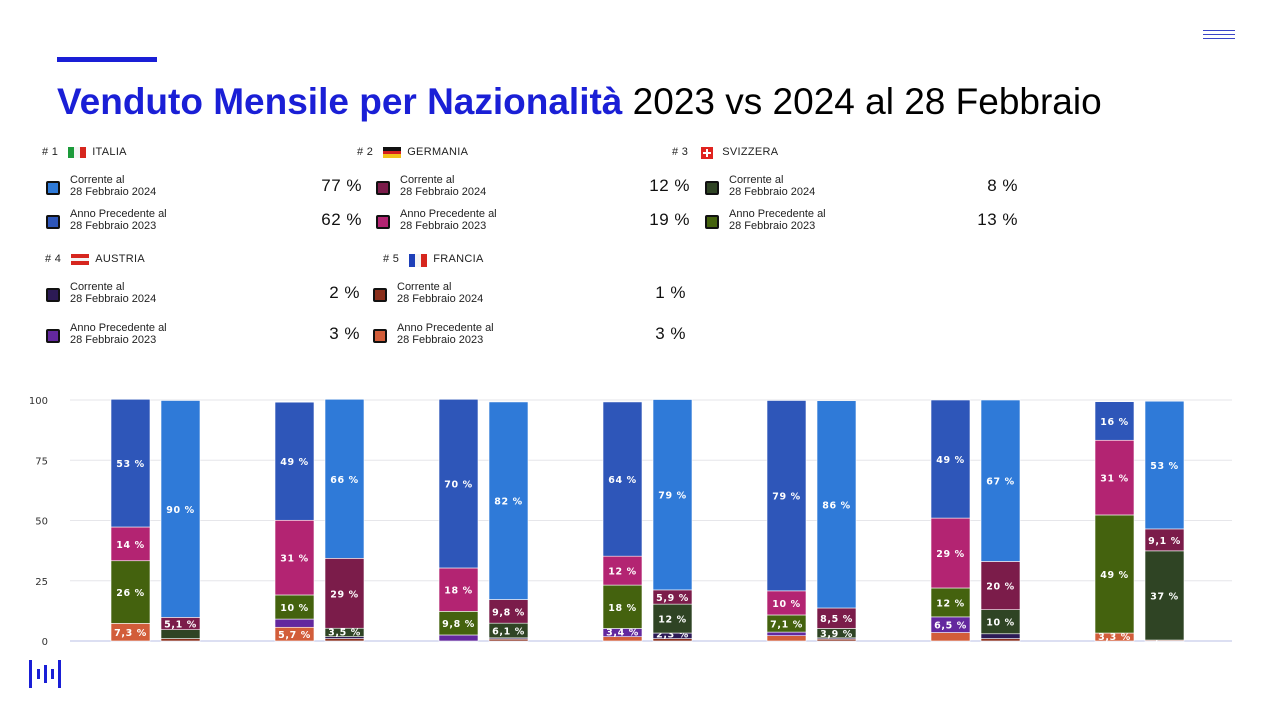  What do you see at coordinates (622, 480) in the screenshot?
I see `data-label: 64 %` at bounding box center [622, 480].